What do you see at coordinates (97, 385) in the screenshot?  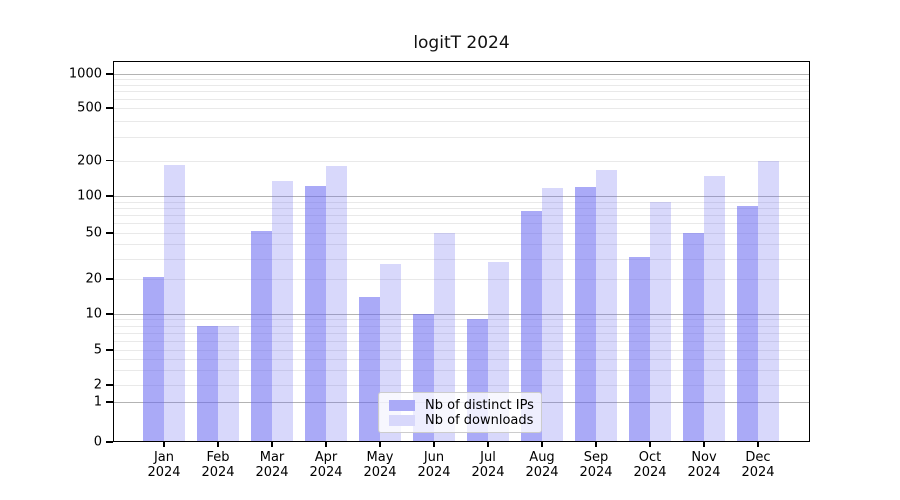 I see `y-tick-label: 2` at bounding box center [97, 385].